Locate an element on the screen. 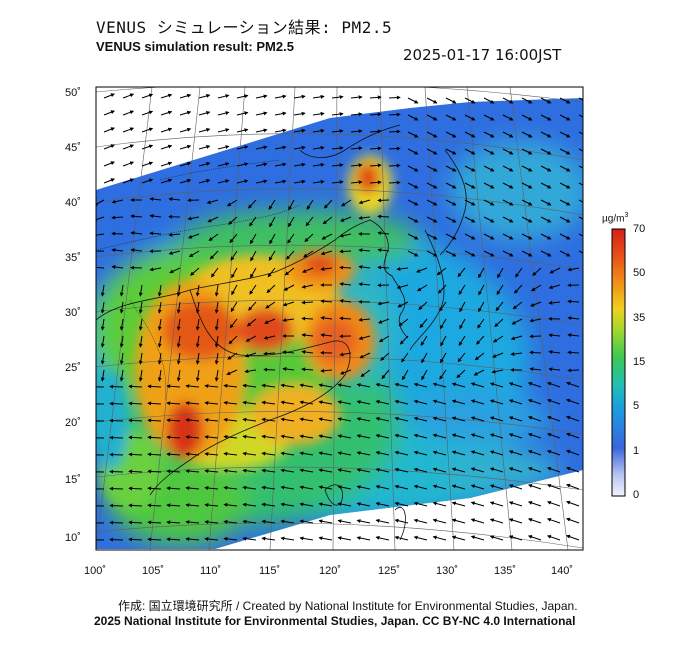 The height and width of the screenshot is (649, 700). lon-label: 110˚ is located at coordinates (211, 571).